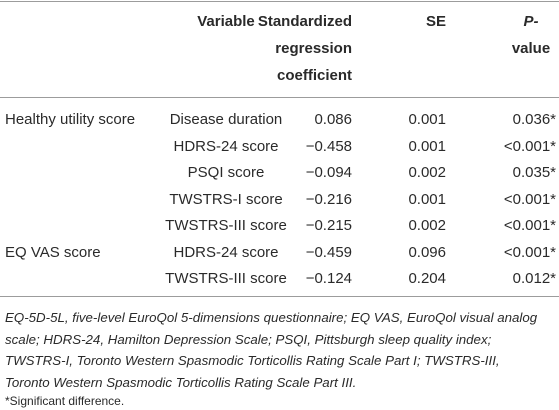  I want to click on variable-cell: TWSTRS-I score, so click(226, 199).